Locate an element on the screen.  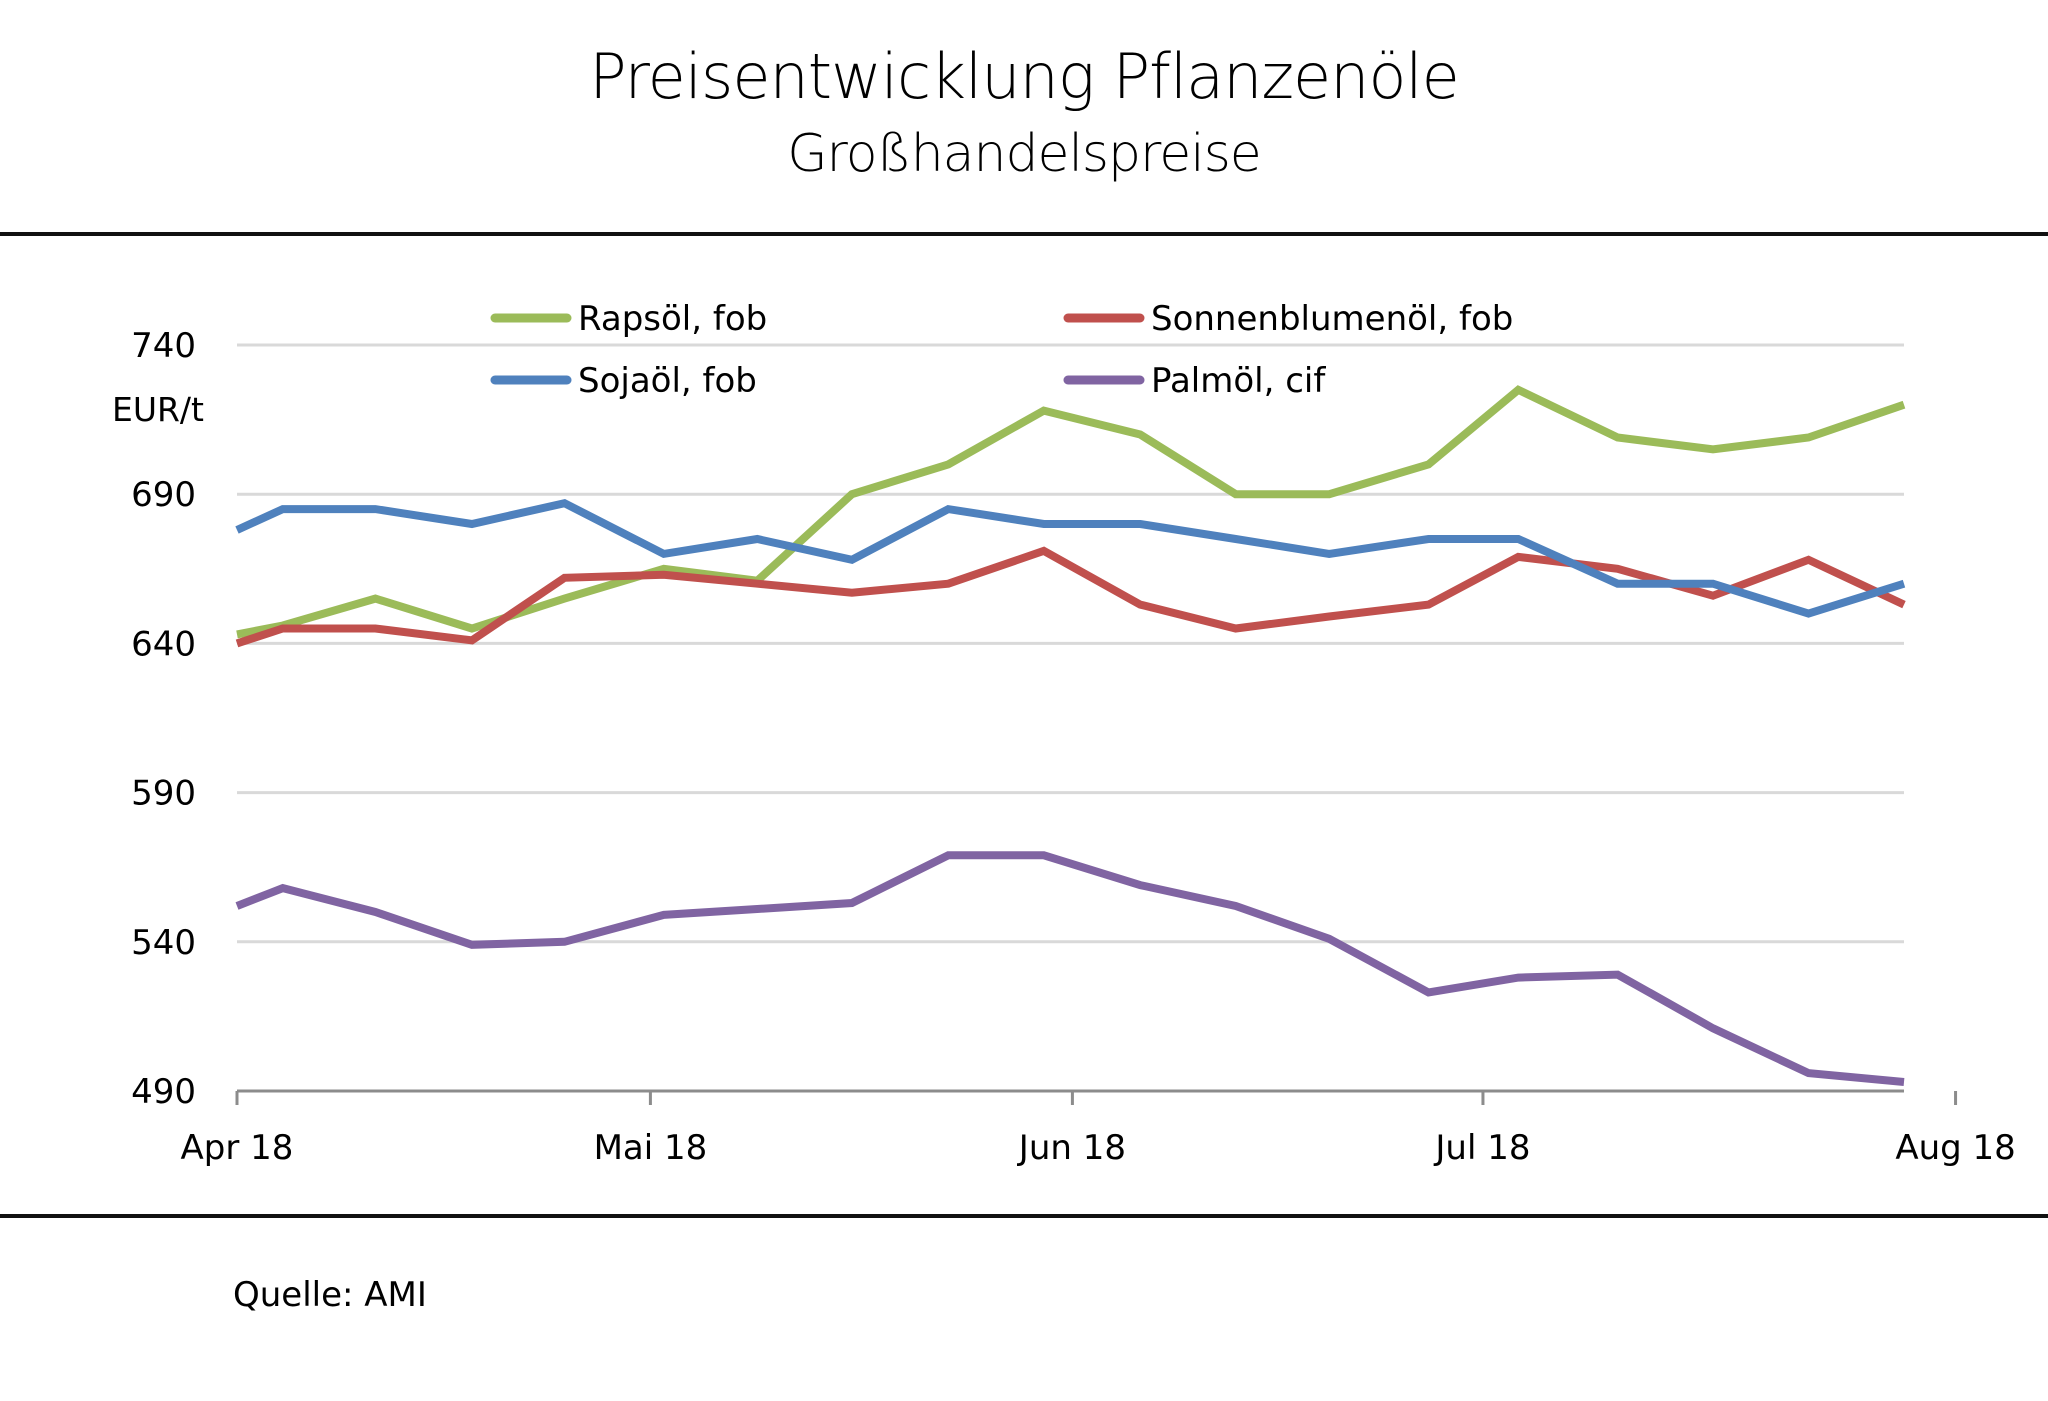
top-divider is located at coordinates (1024, 234).